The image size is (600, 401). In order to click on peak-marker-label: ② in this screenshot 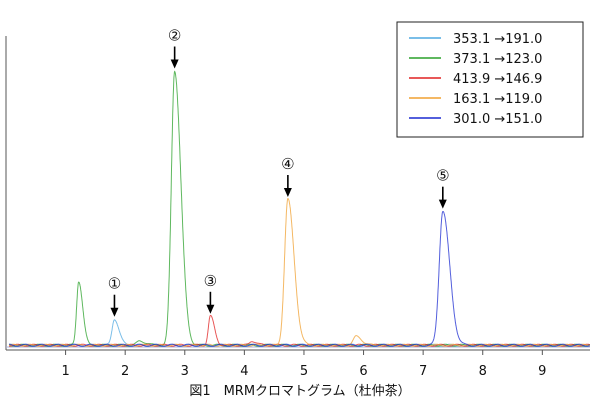, I will do `click(174, 36)`.